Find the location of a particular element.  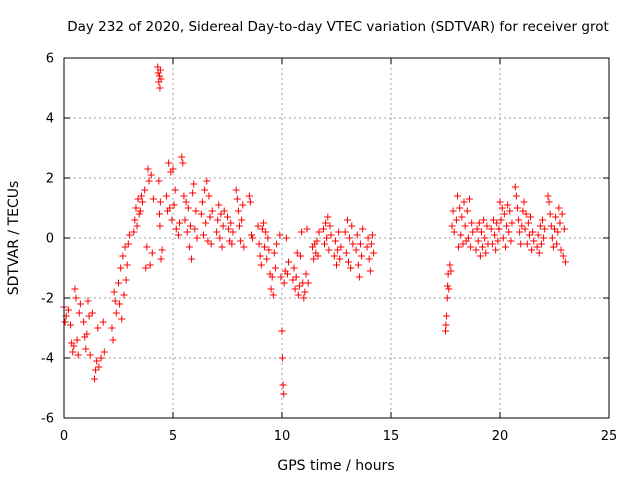

x-tick-label: 25 is located at coordinates (609, 436).